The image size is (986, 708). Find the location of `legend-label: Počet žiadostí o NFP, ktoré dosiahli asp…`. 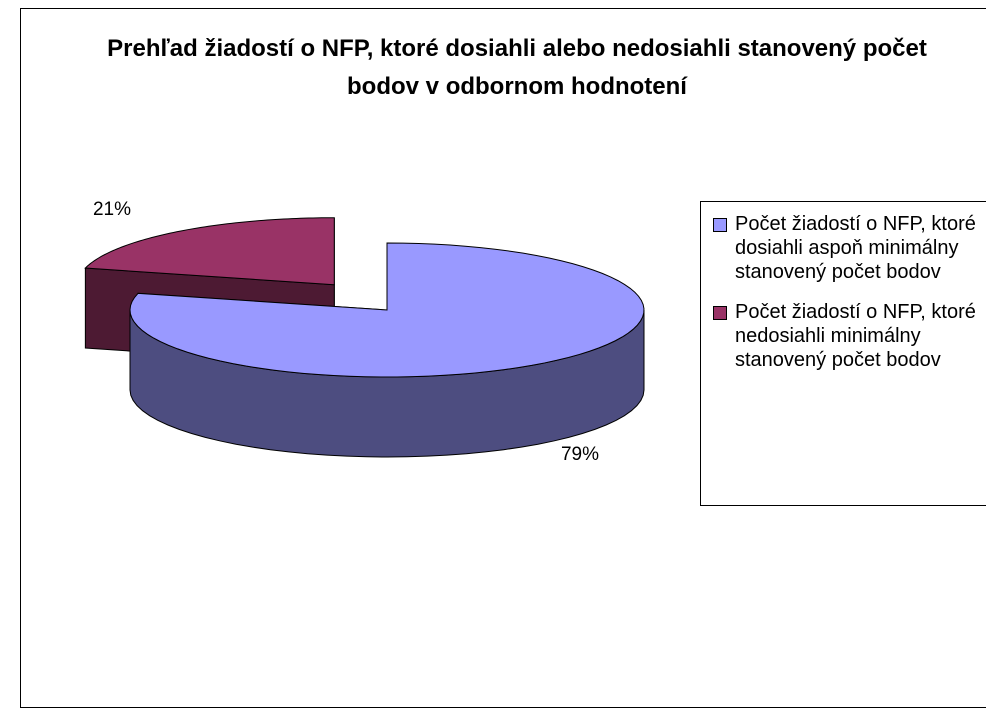

legend-label: Počet žiadostí o NFP, ktoré dosiahli asp… is located at coordinates (855, 248).